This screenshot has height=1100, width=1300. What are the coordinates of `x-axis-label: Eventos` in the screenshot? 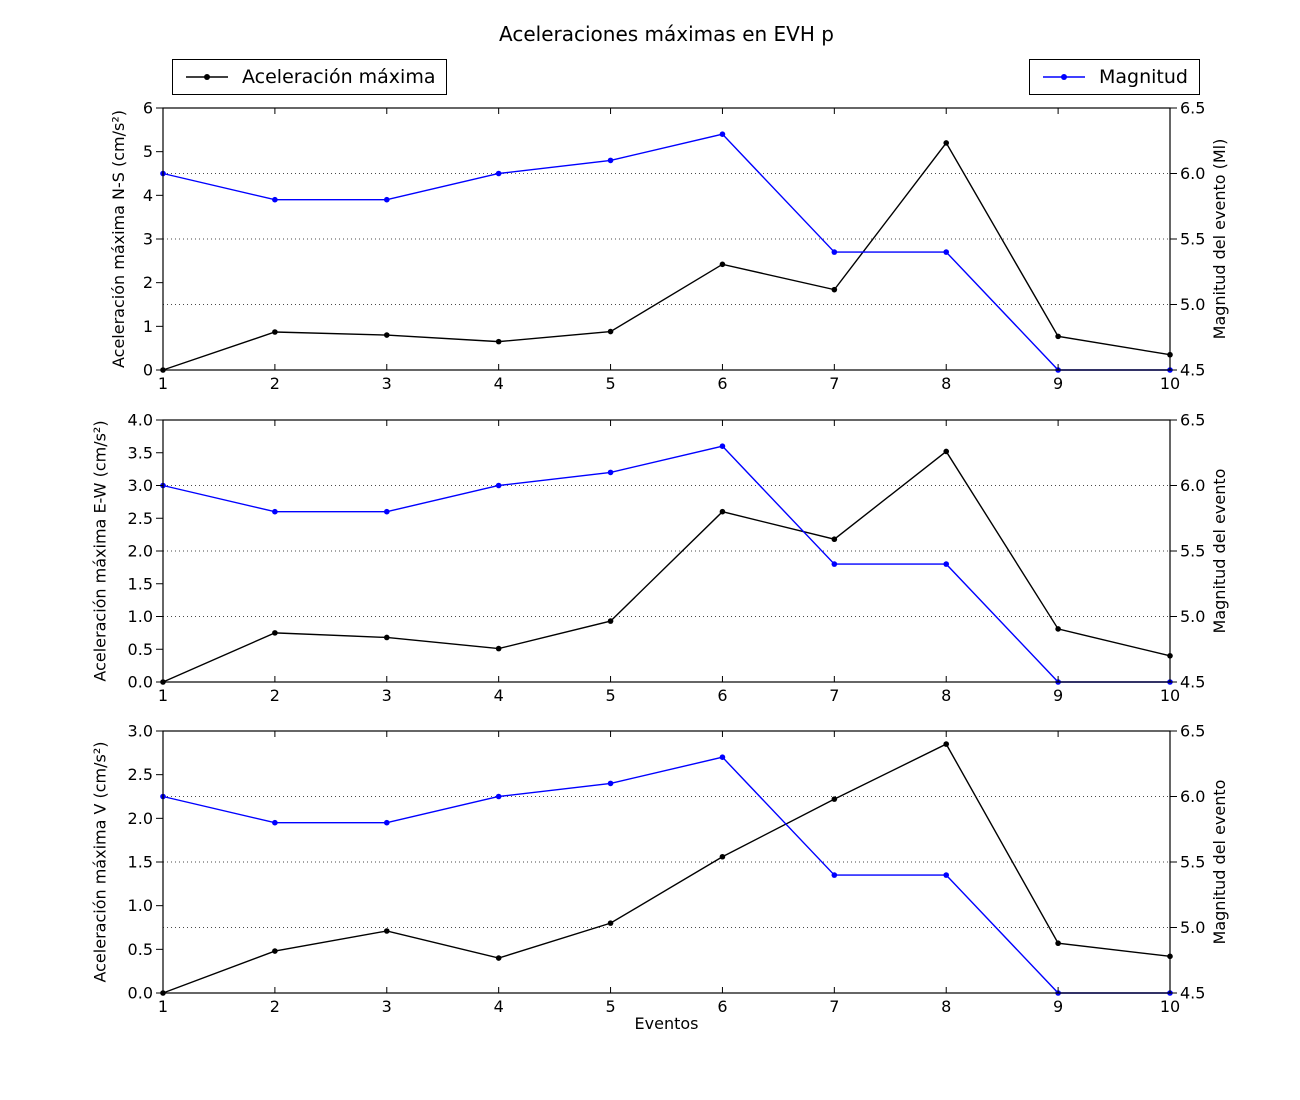 It's located at (666, 1023).